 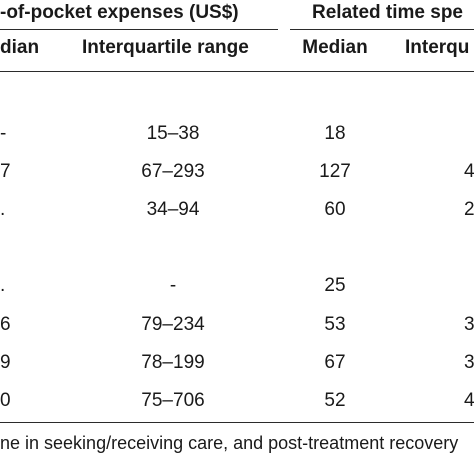 What do you see at coordinates (335, 47) in the screenshot?
I see `subheader-median-right: Median` at bounding box center [335, 47].